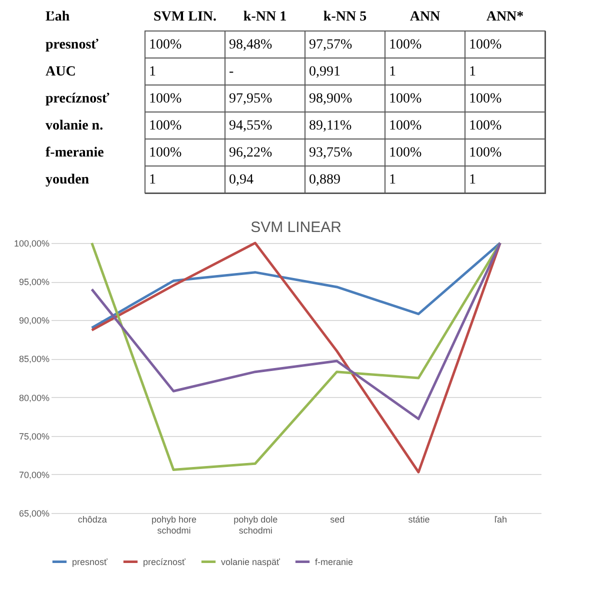  Describe the element at coordinates (34, 475) in the screenshot. I see `y-tick-label: 70,00%` at that location.